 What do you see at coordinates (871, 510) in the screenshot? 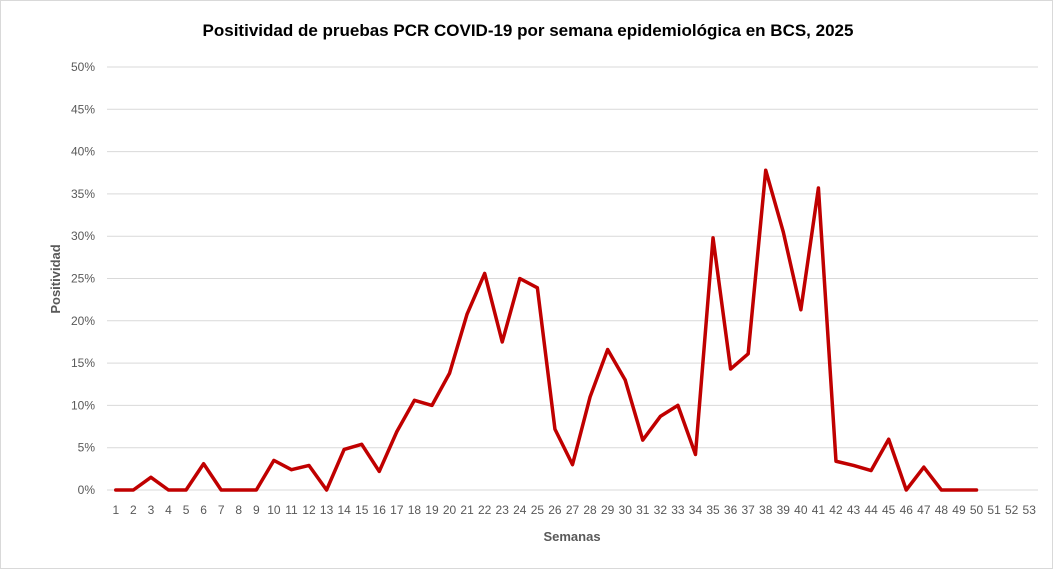
I see `x-tick-label: 44` at bounding box center [871, 510].